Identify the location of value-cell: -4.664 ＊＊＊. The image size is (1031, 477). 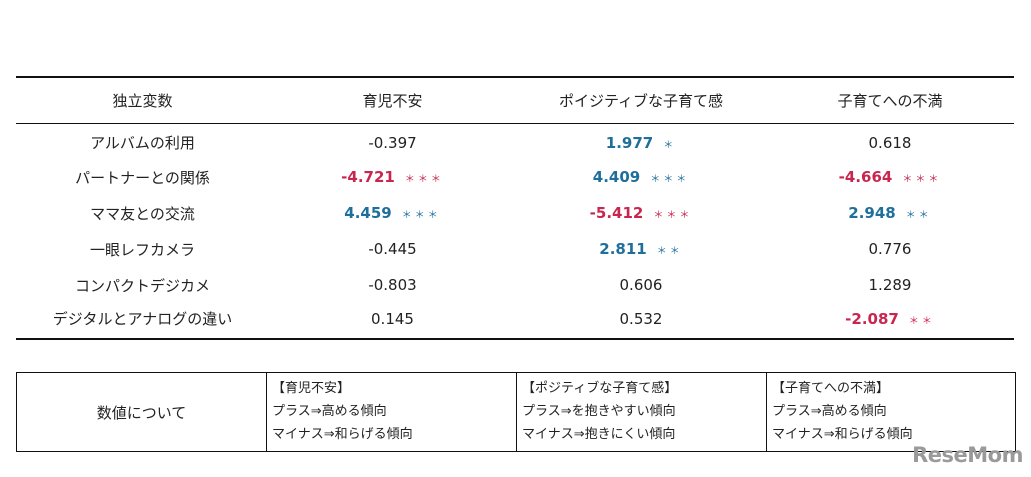
(890, 177).